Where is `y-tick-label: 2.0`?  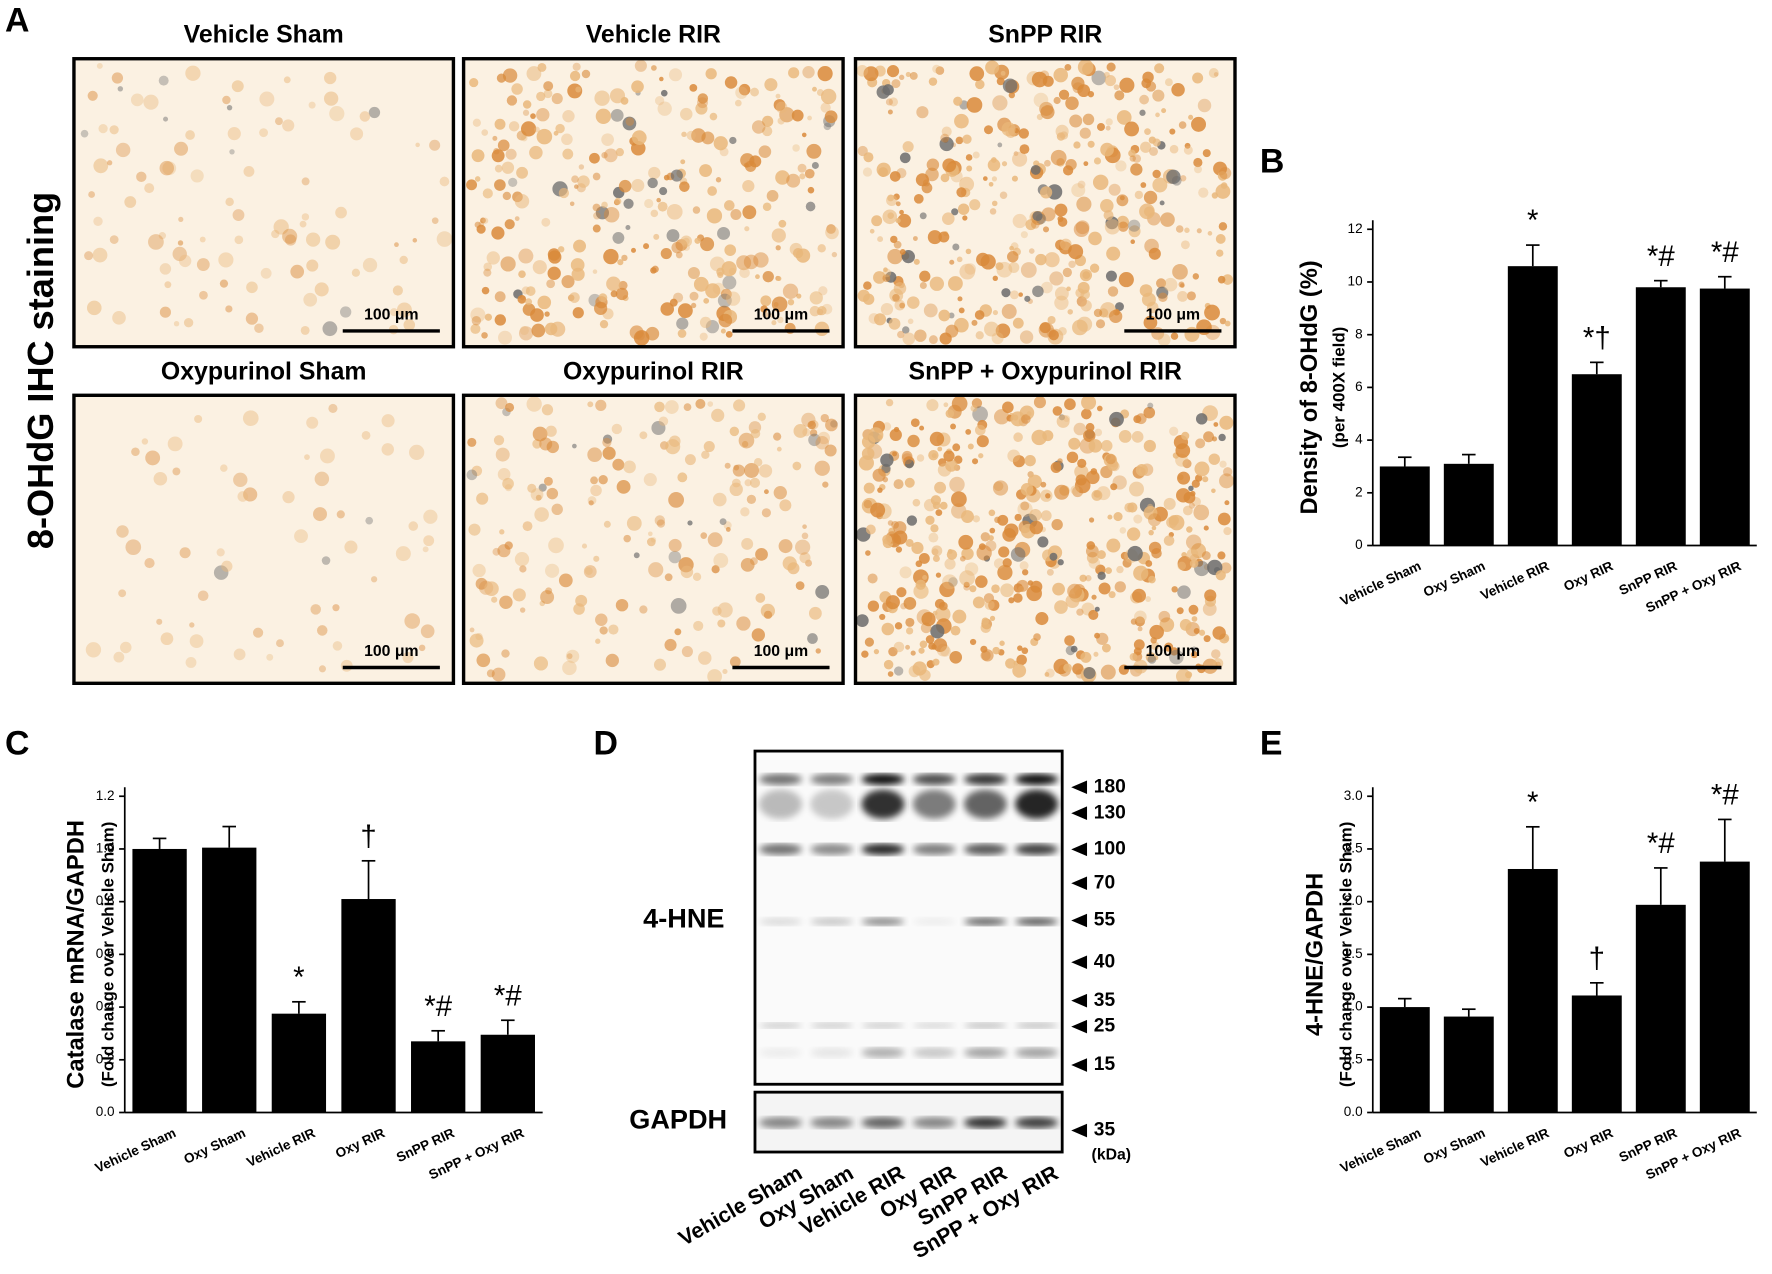 y-tick-label: 2.0 is located at coordinates (1353, 900).